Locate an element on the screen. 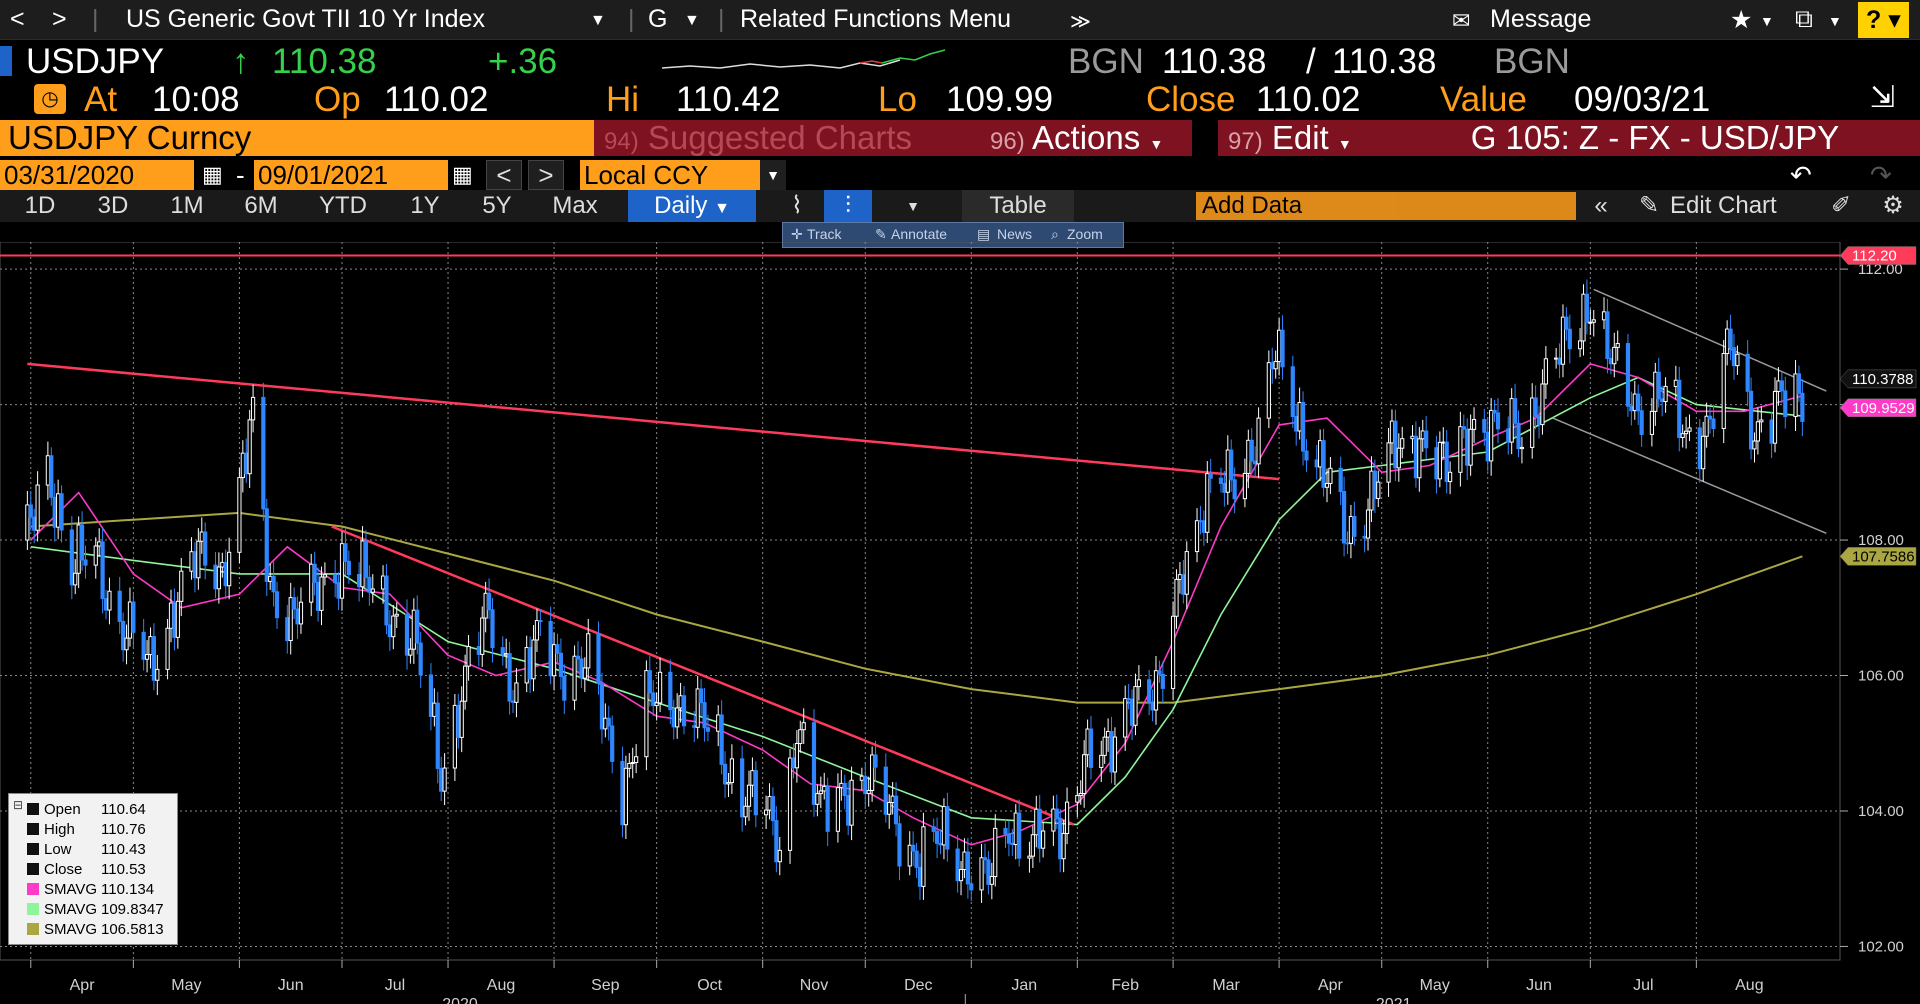  x-month-label: Apr is located at coordinates (1331, 985).